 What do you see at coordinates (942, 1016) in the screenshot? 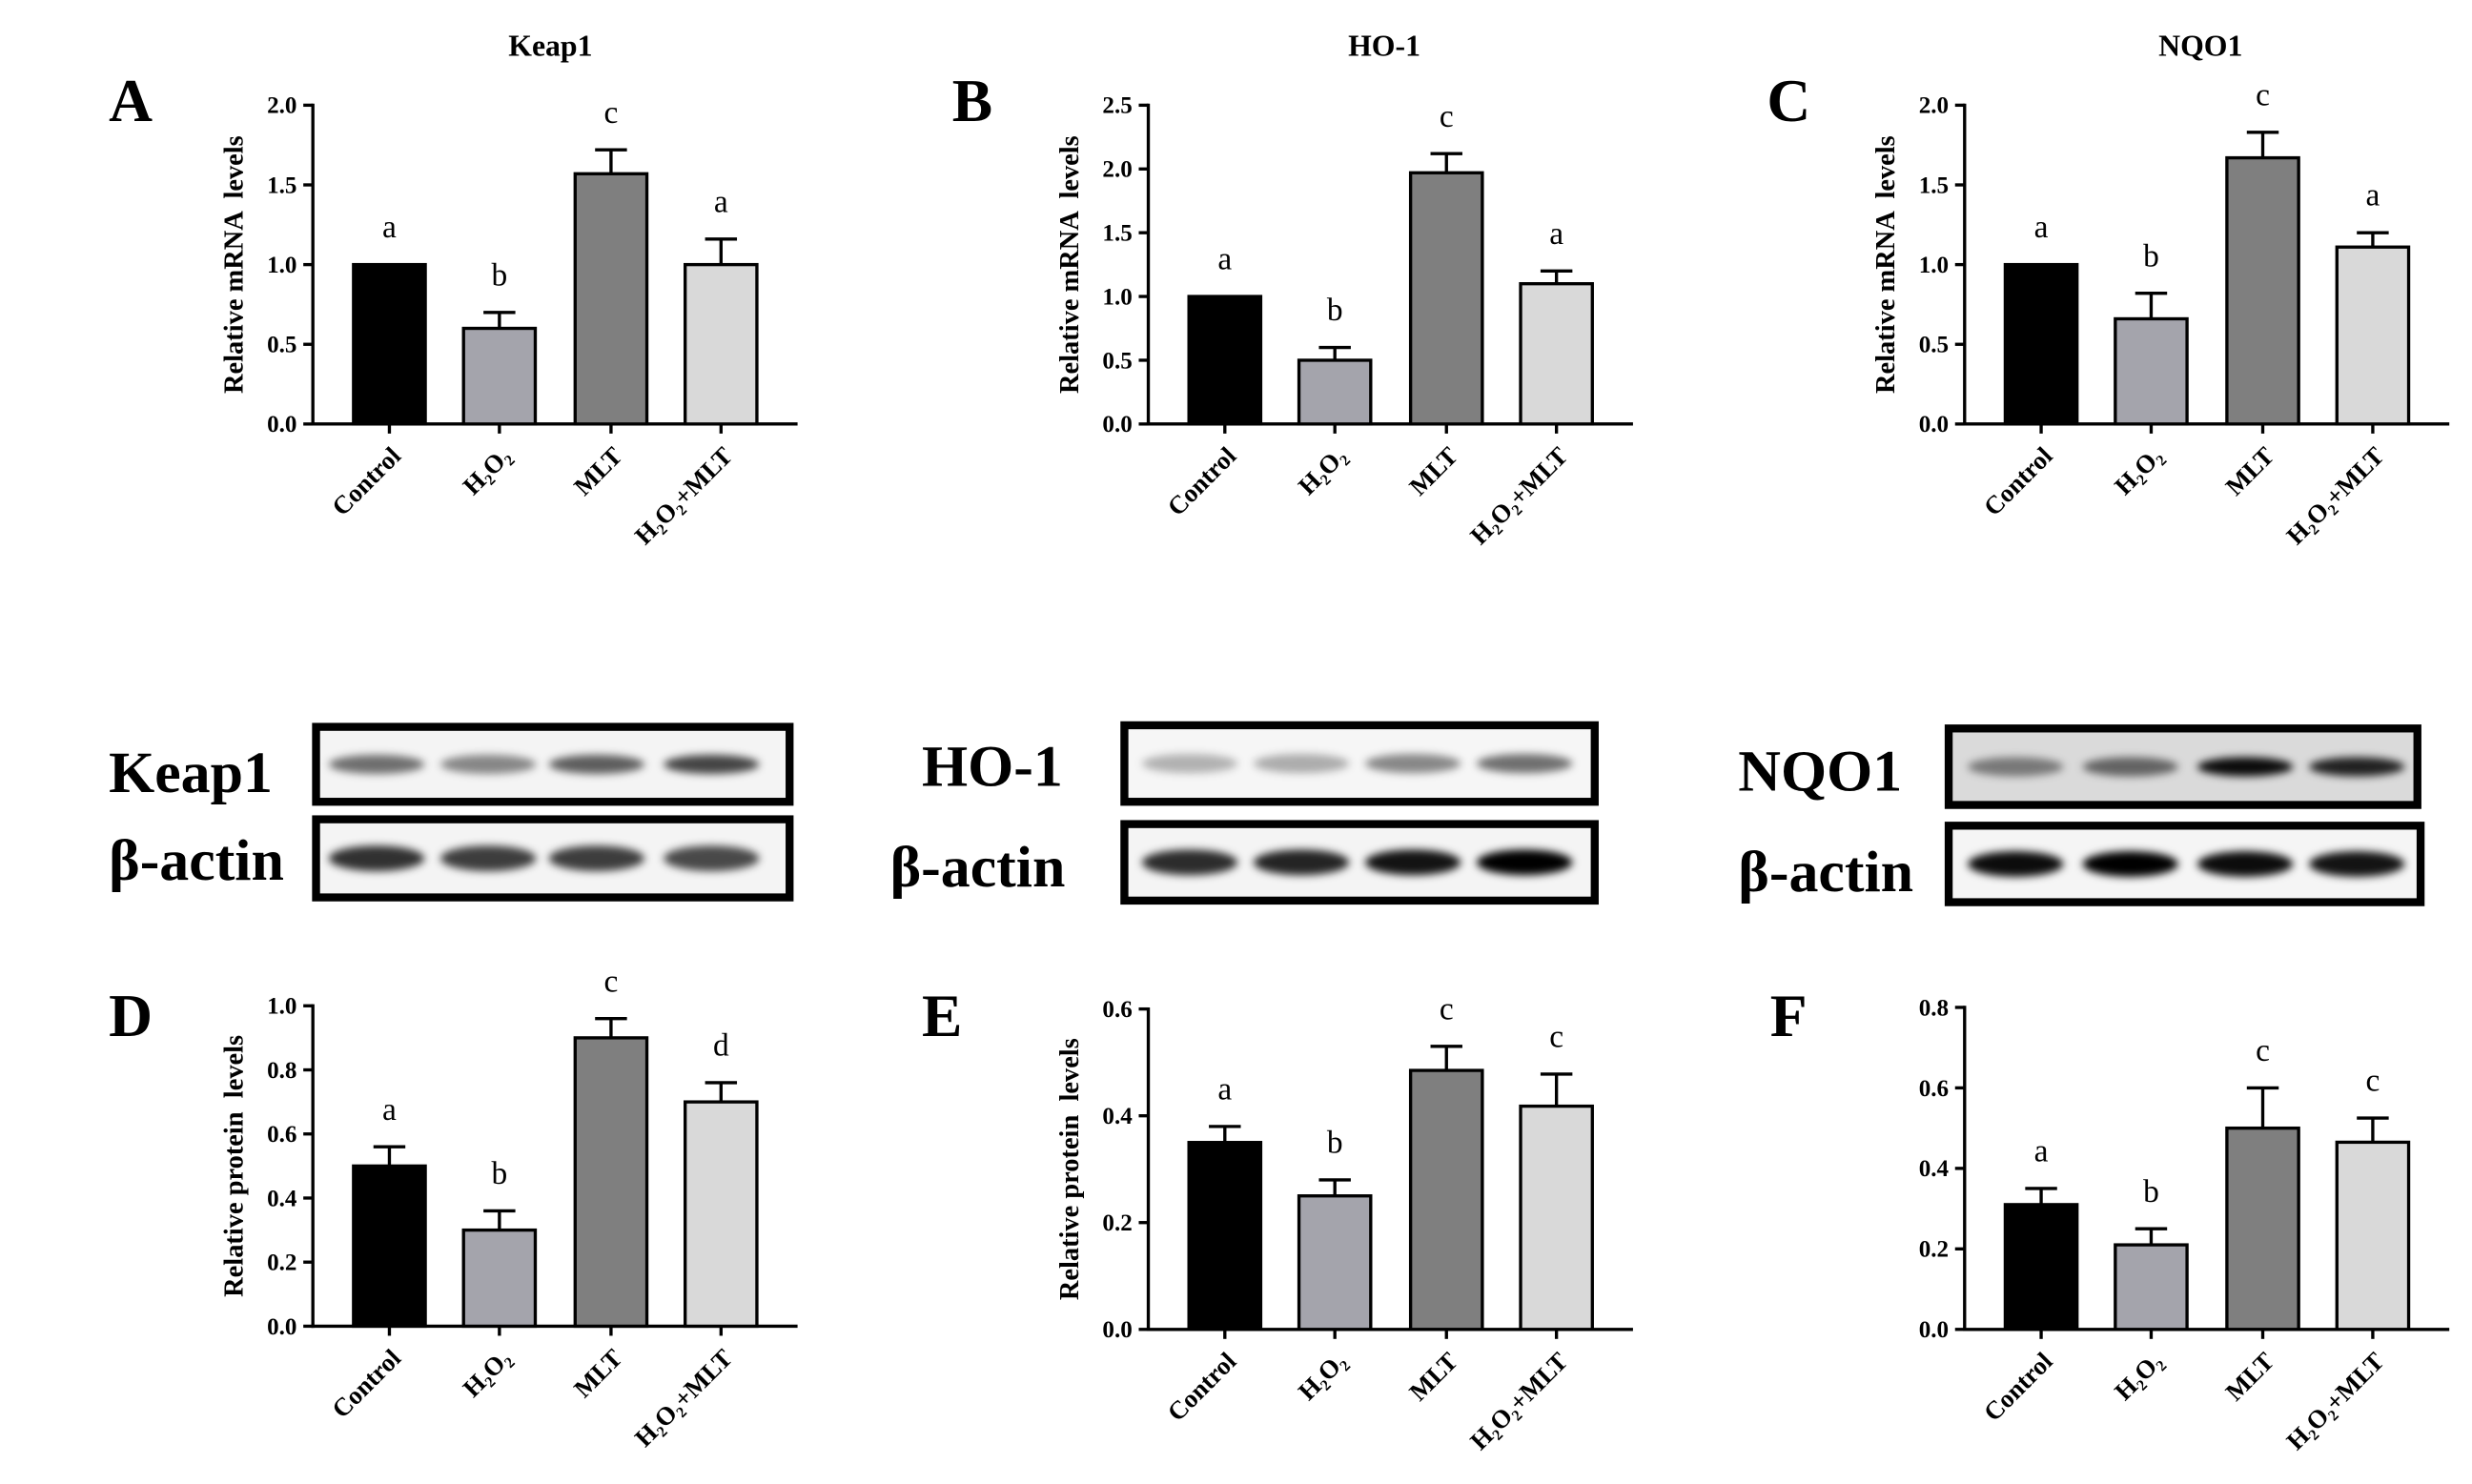
I see `panel-label: E` at bounding box center [942, 1016].